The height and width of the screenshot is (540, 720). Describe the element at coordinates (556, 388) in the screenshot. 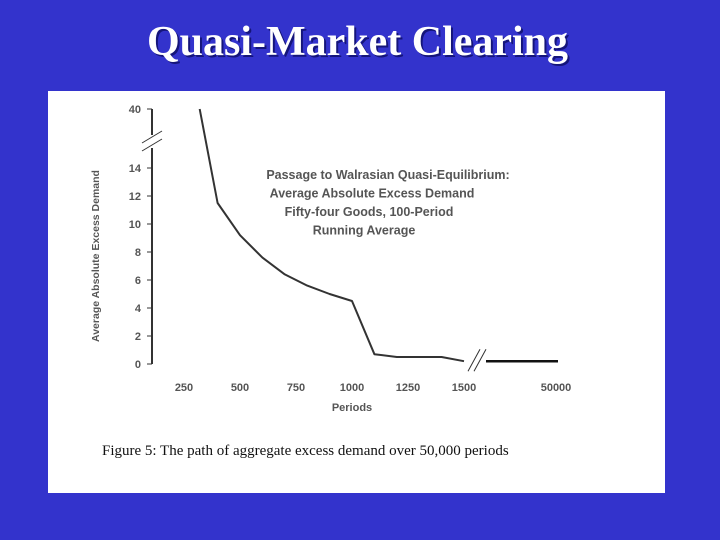

I see `x-tick-label: 50000` at that location.